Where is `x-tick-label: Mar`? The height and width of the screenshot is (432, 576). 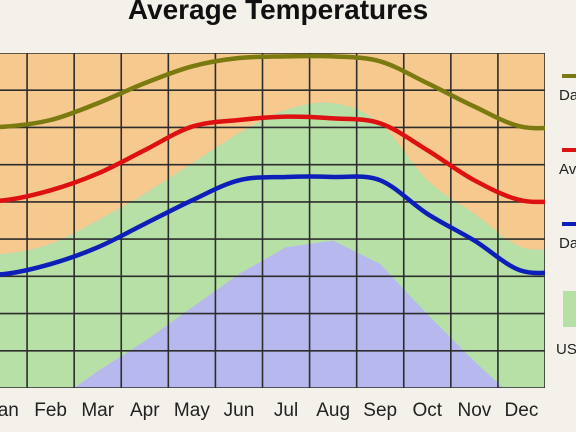 x-tick-label: Mar is located at coordinates (97, 410).